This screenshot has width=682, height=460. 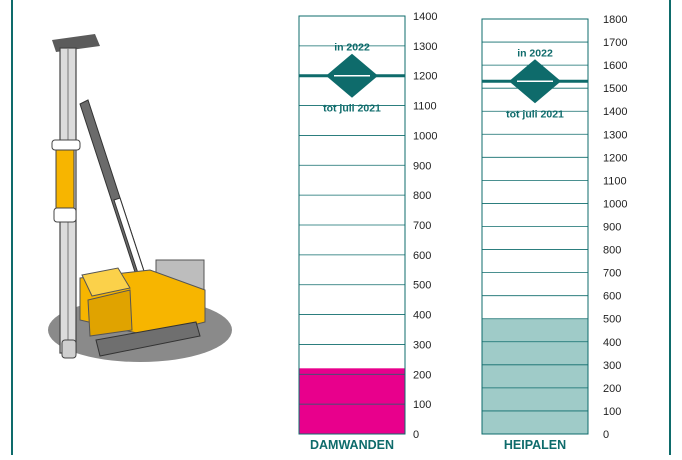 I want to click on tick-label: 1700, so click(x=615, y=43).